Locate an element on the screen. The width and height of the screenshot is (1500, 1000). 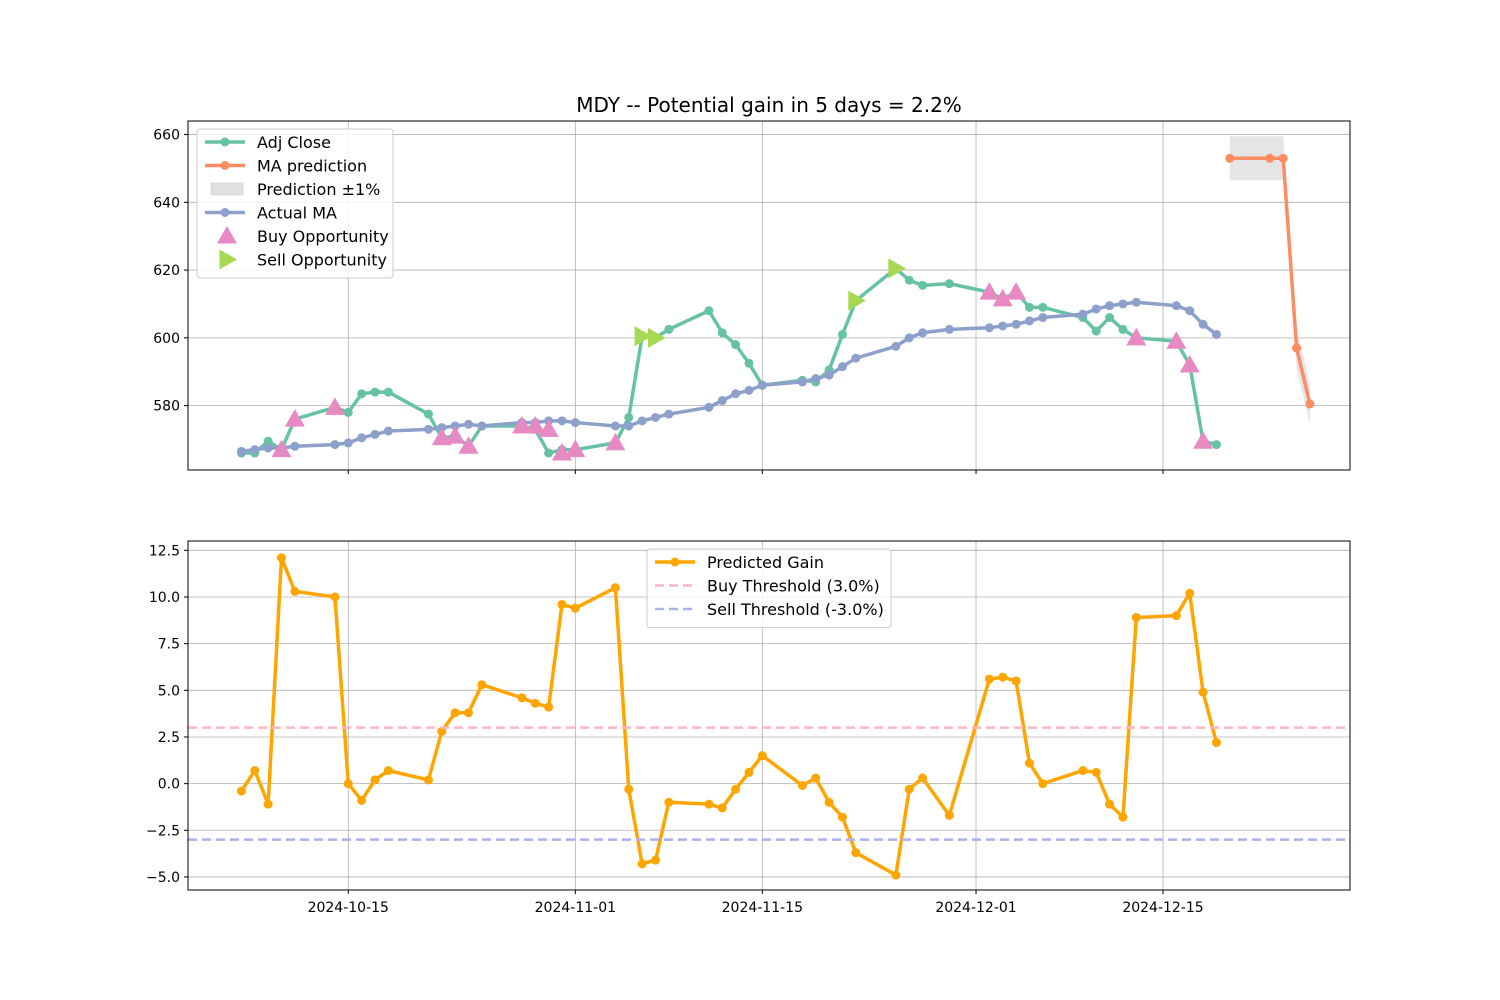
y-tick-label: 2.5 is located at coordinates (169, 738).